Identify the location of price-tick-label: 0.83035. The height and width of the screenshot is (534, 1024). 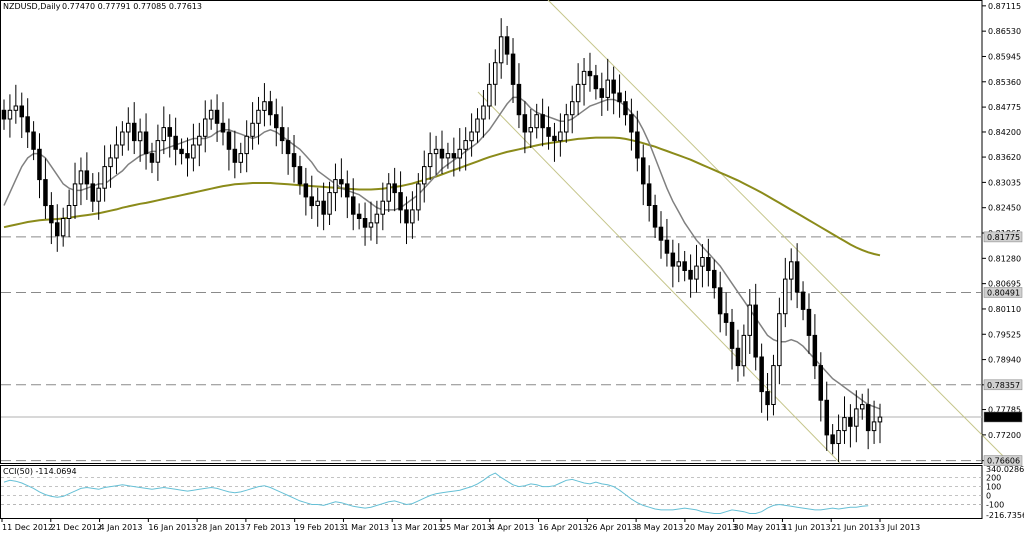
(1004, 182).